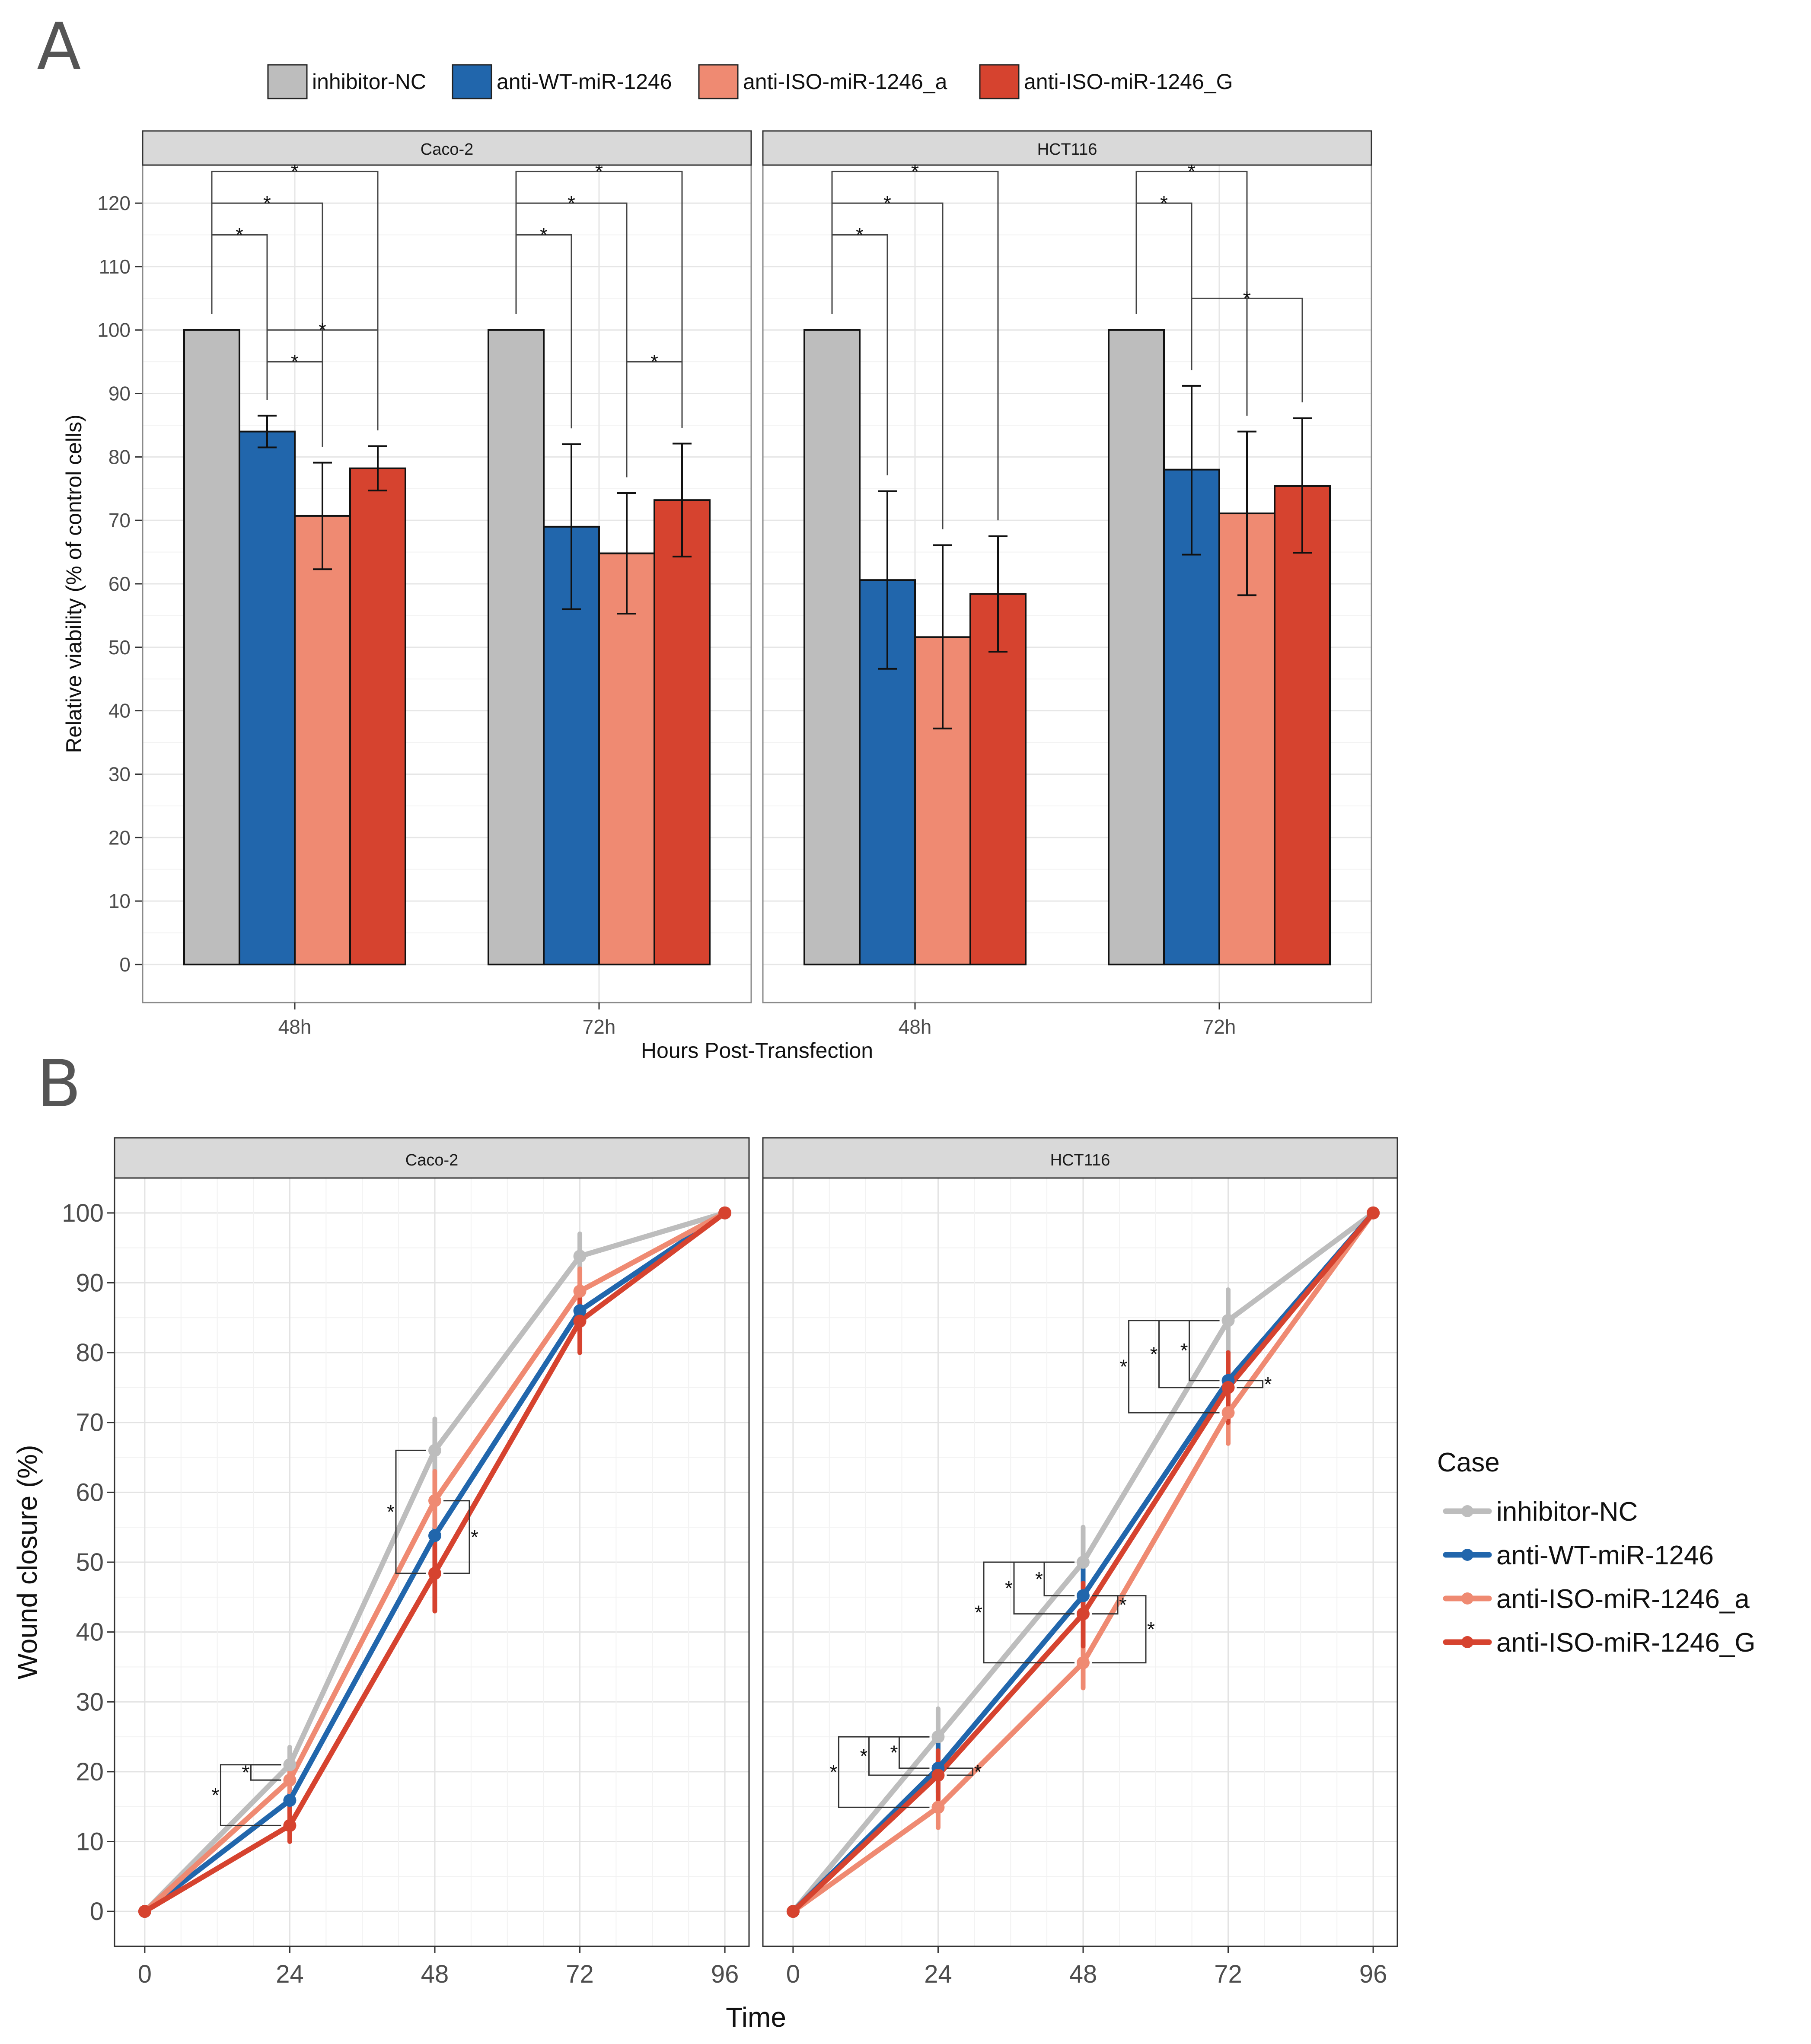  I want to click on y-tick-label-80: 80, so click(119, 457).